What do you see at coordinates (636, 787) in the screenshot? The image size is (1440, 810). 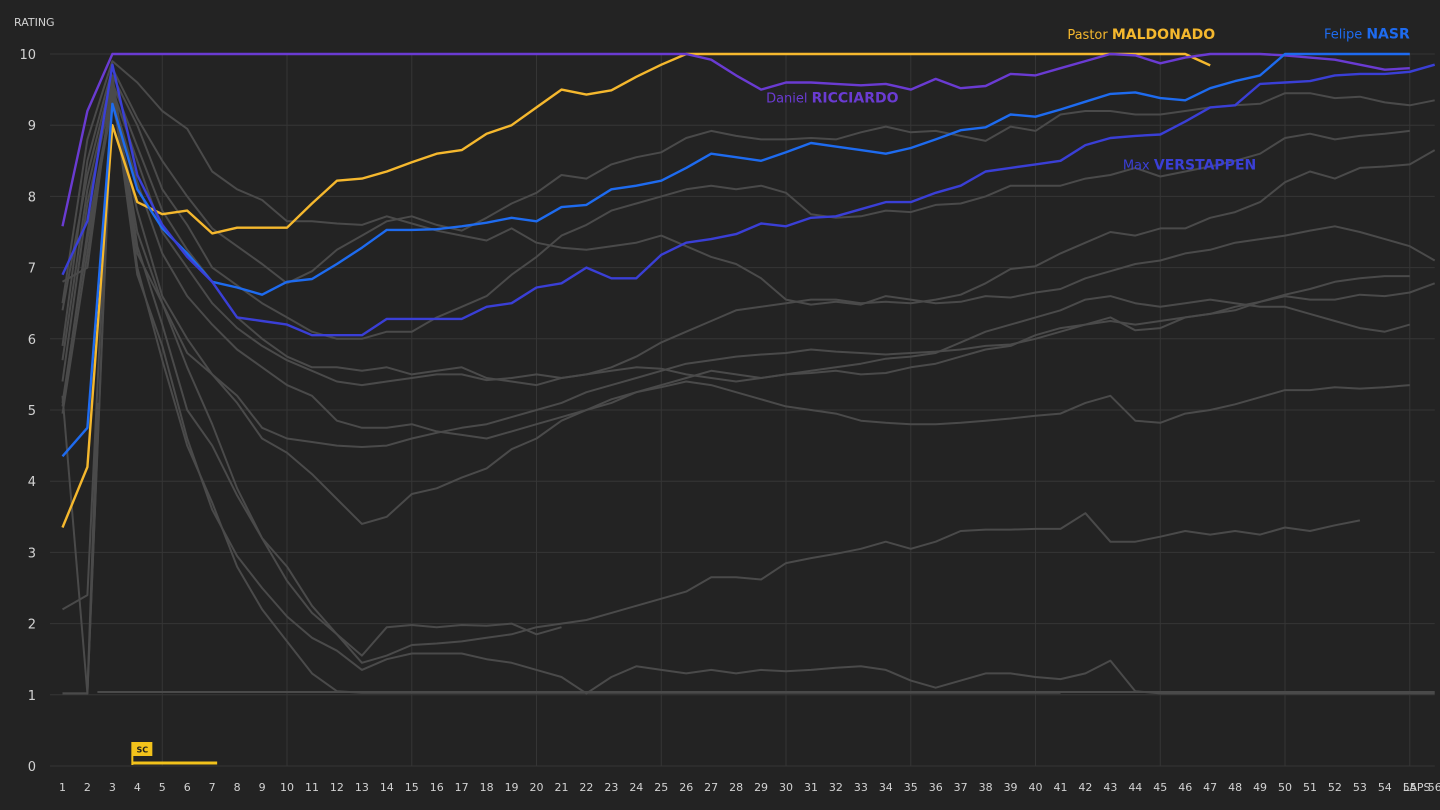 I see `x-tick-label: 24` at bounding box center [636, 787].